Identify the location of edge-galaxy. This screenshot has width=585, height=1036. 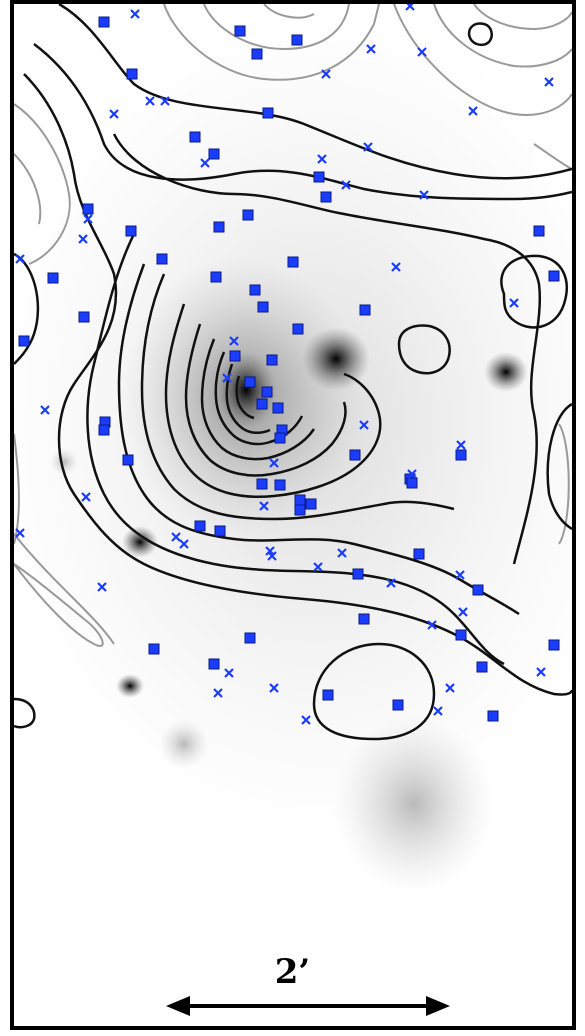
(64, 462).